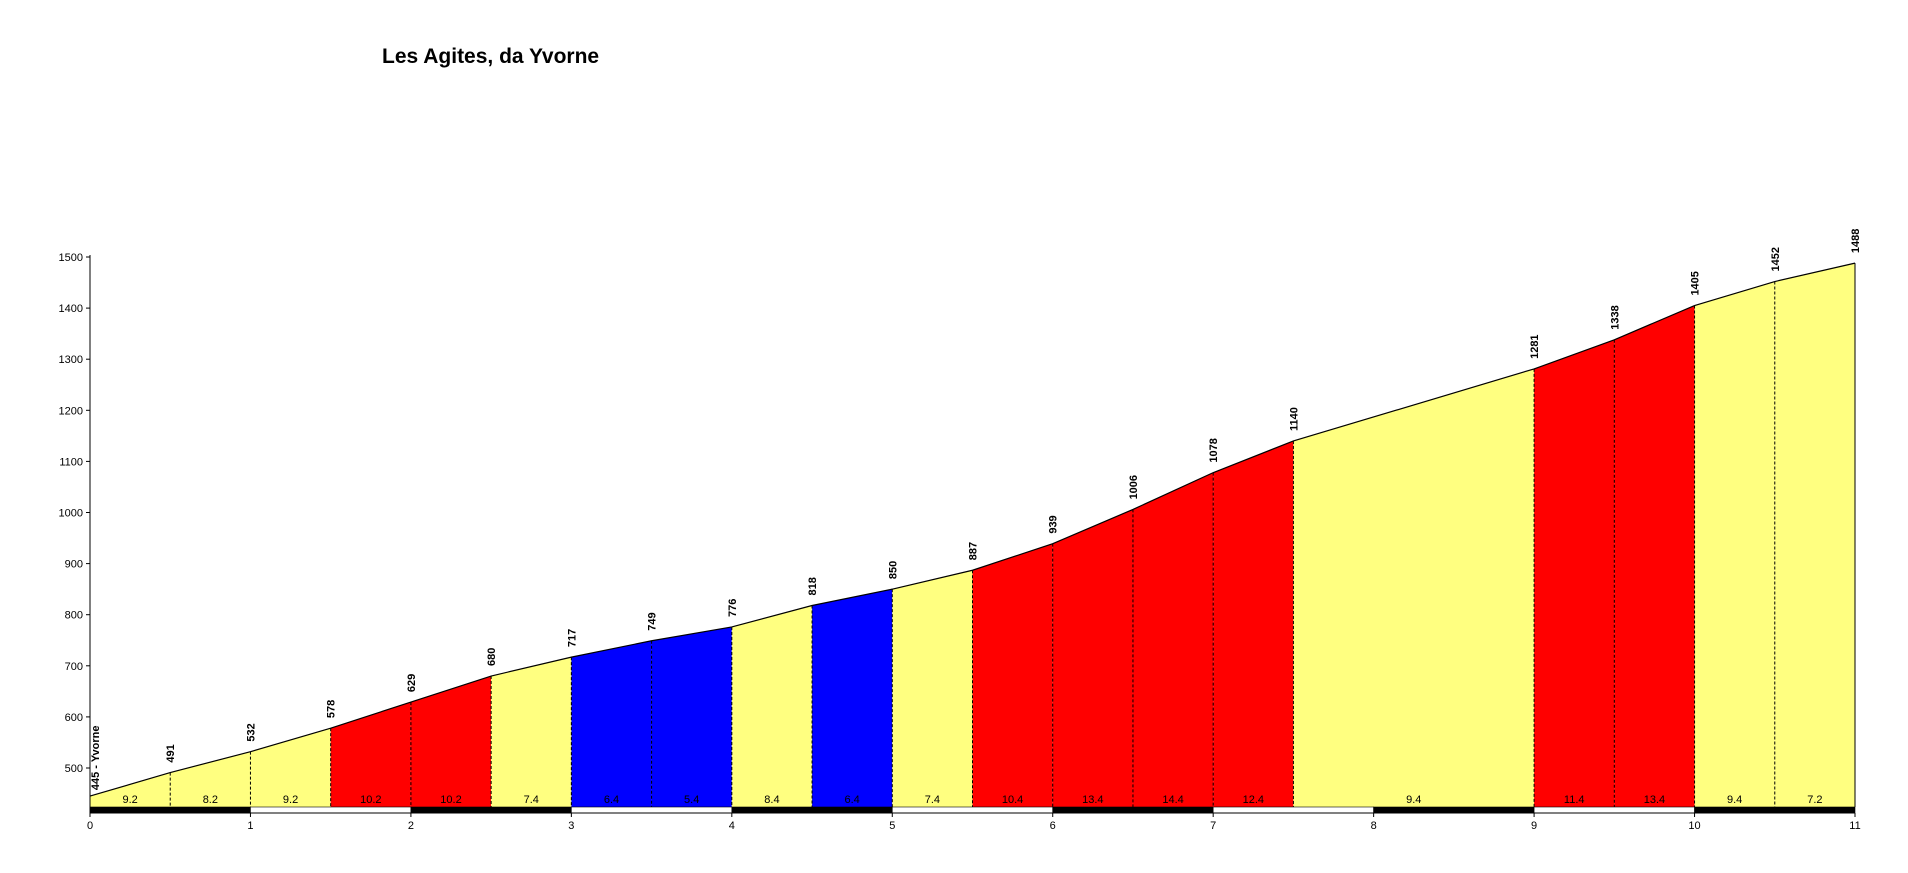 This screenshot has width=1908, height=873. What do you see at coordinates (611, 800) in the screenshot?
I see `gradient-label-7: 6.4` at bounding box center [611, 800].